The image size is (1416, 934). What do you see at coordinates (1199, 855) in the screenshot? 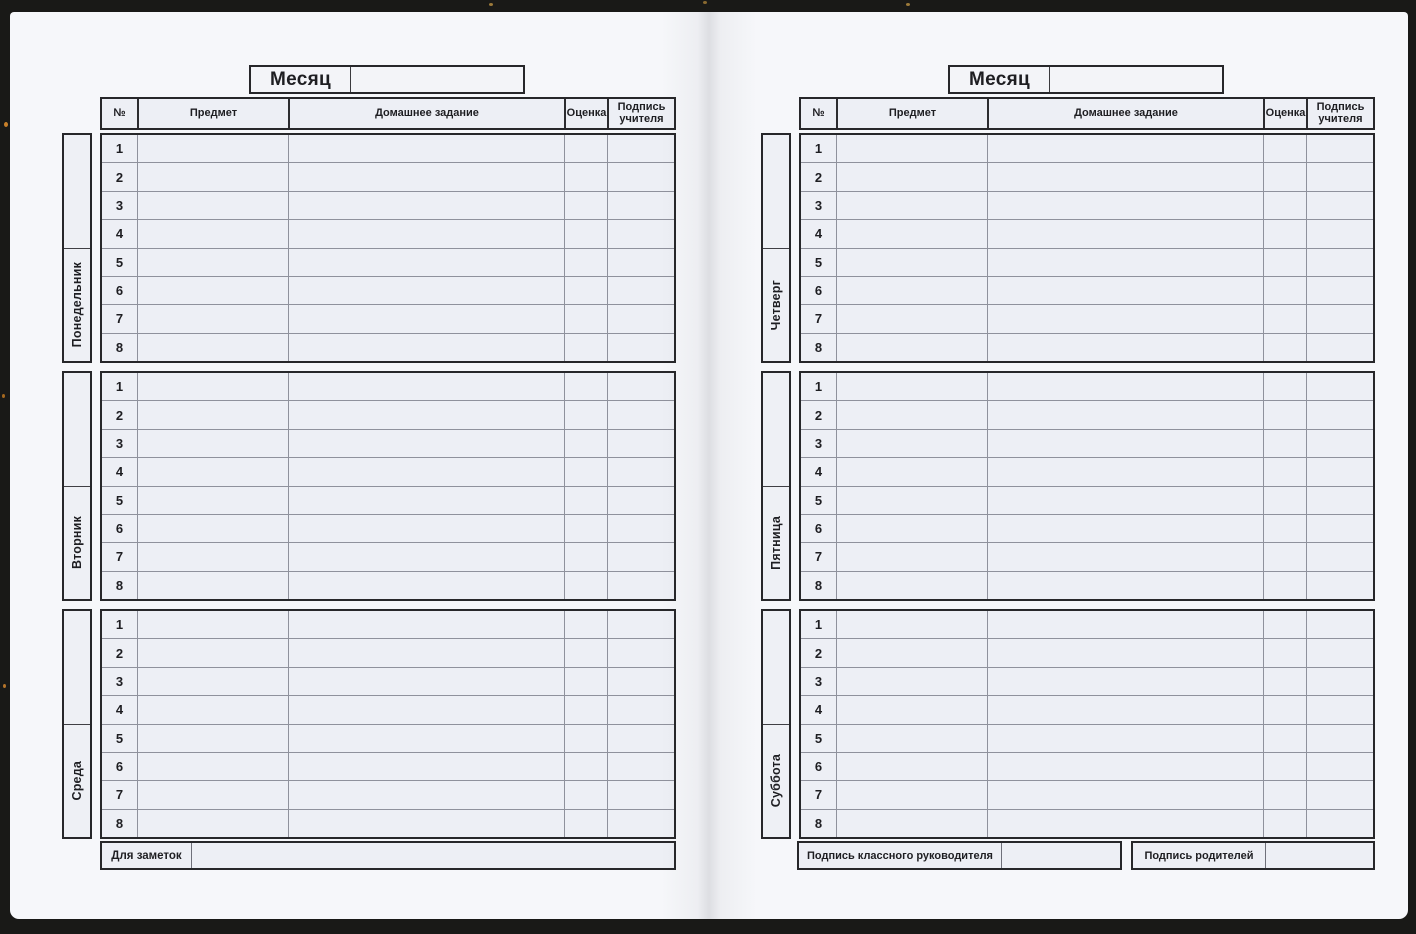
I see `parents-signature-label: Подпись родителей` at bounding box center [1199, 855].